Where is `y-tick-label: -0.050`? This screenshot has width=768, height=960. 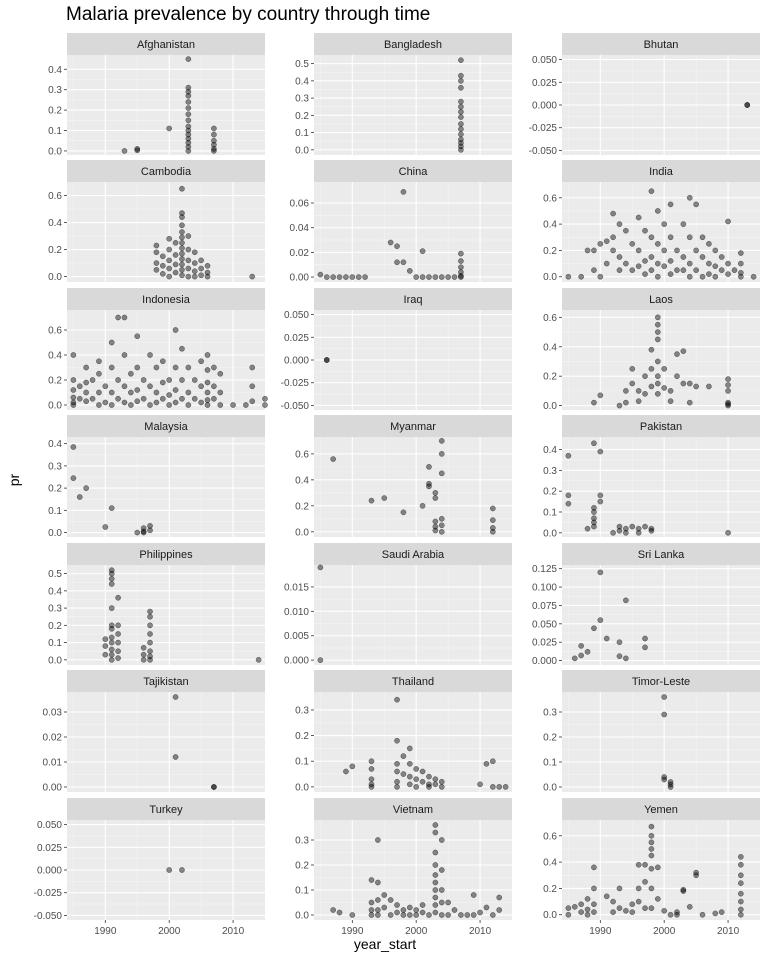 y-tick-label: -0.050 is located at coordinates (543, 151).